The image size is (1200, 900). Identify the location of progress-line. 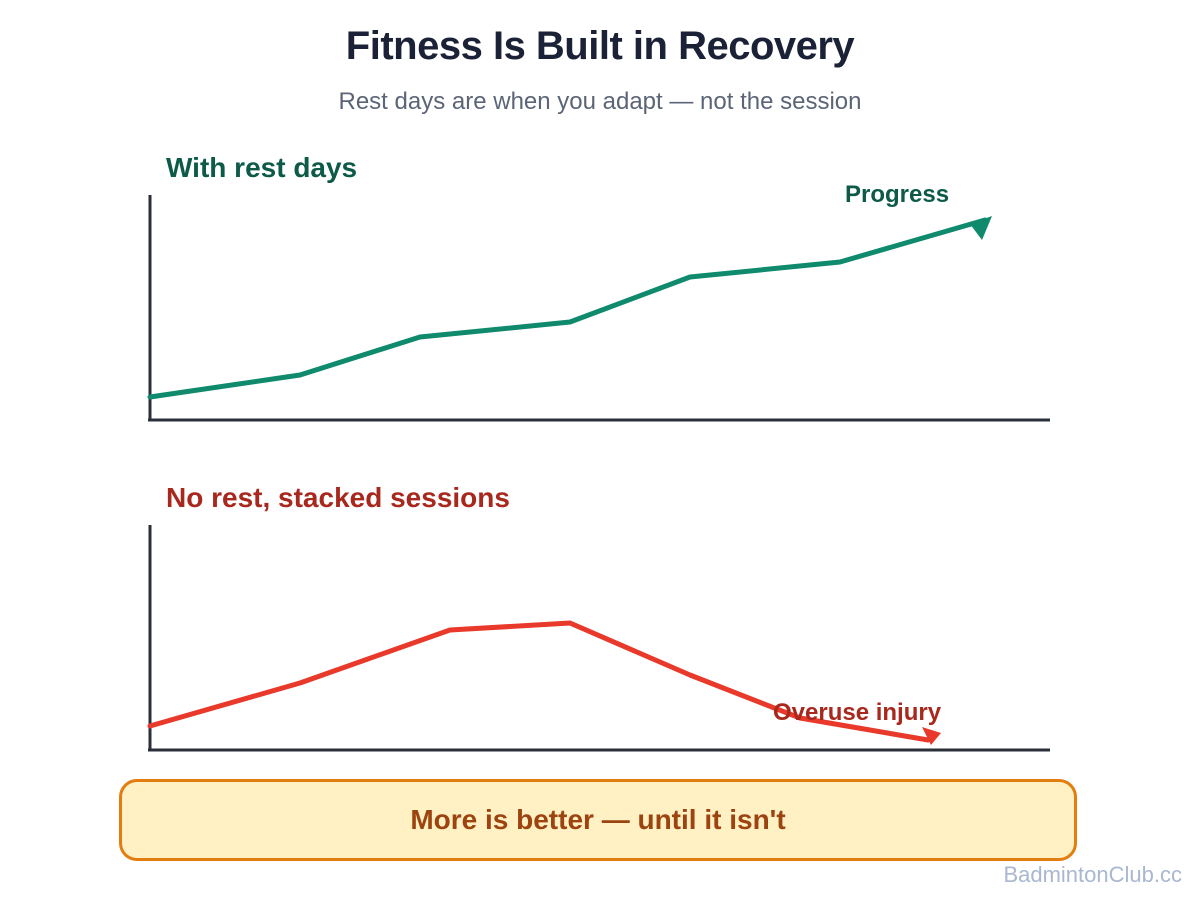
(567, 308).